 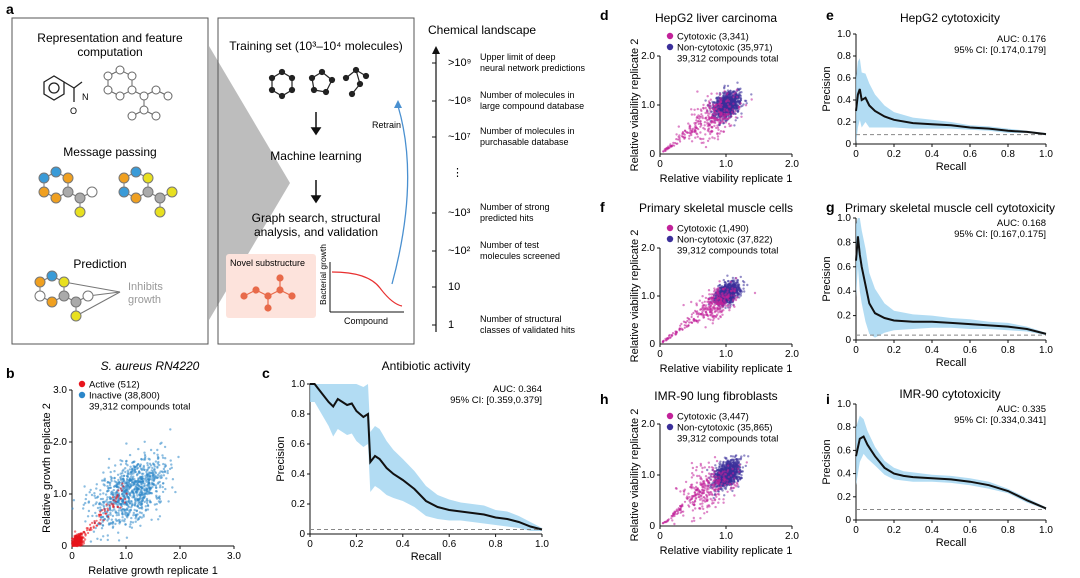 What do you see at coordinates (298, 444) in the screenshot?
I see `y-tick-label: 0.6` at bounding box center [298, 444].